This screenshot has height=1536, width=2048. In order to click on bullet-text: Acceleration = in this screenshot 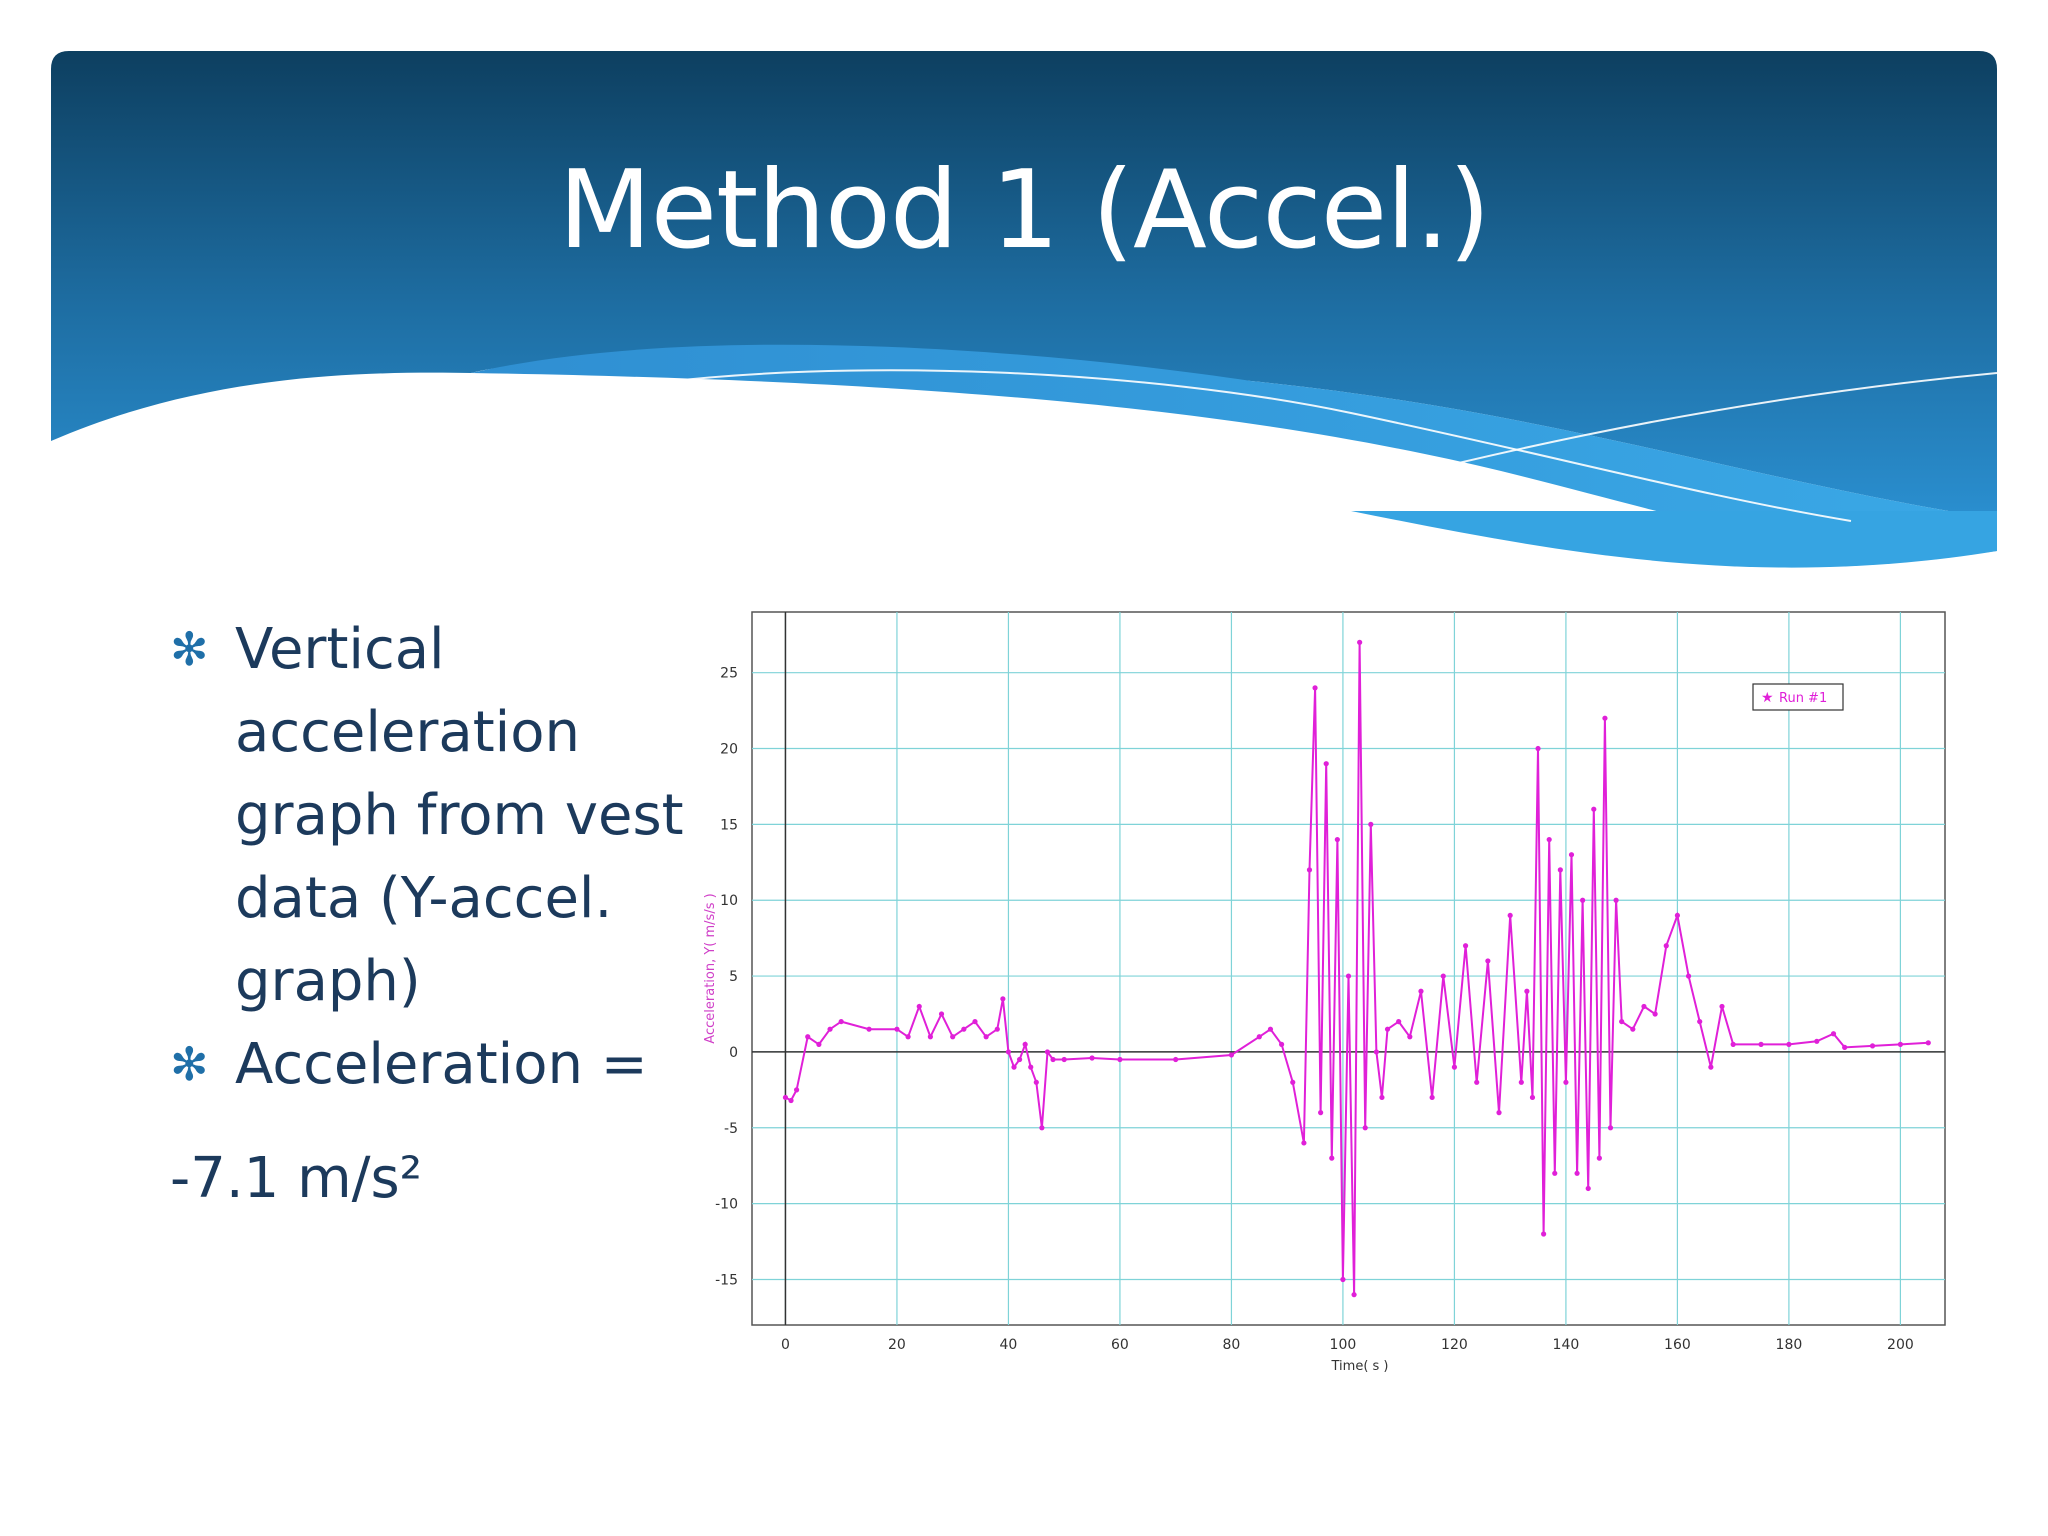, I will do `click(441, 1064)`.